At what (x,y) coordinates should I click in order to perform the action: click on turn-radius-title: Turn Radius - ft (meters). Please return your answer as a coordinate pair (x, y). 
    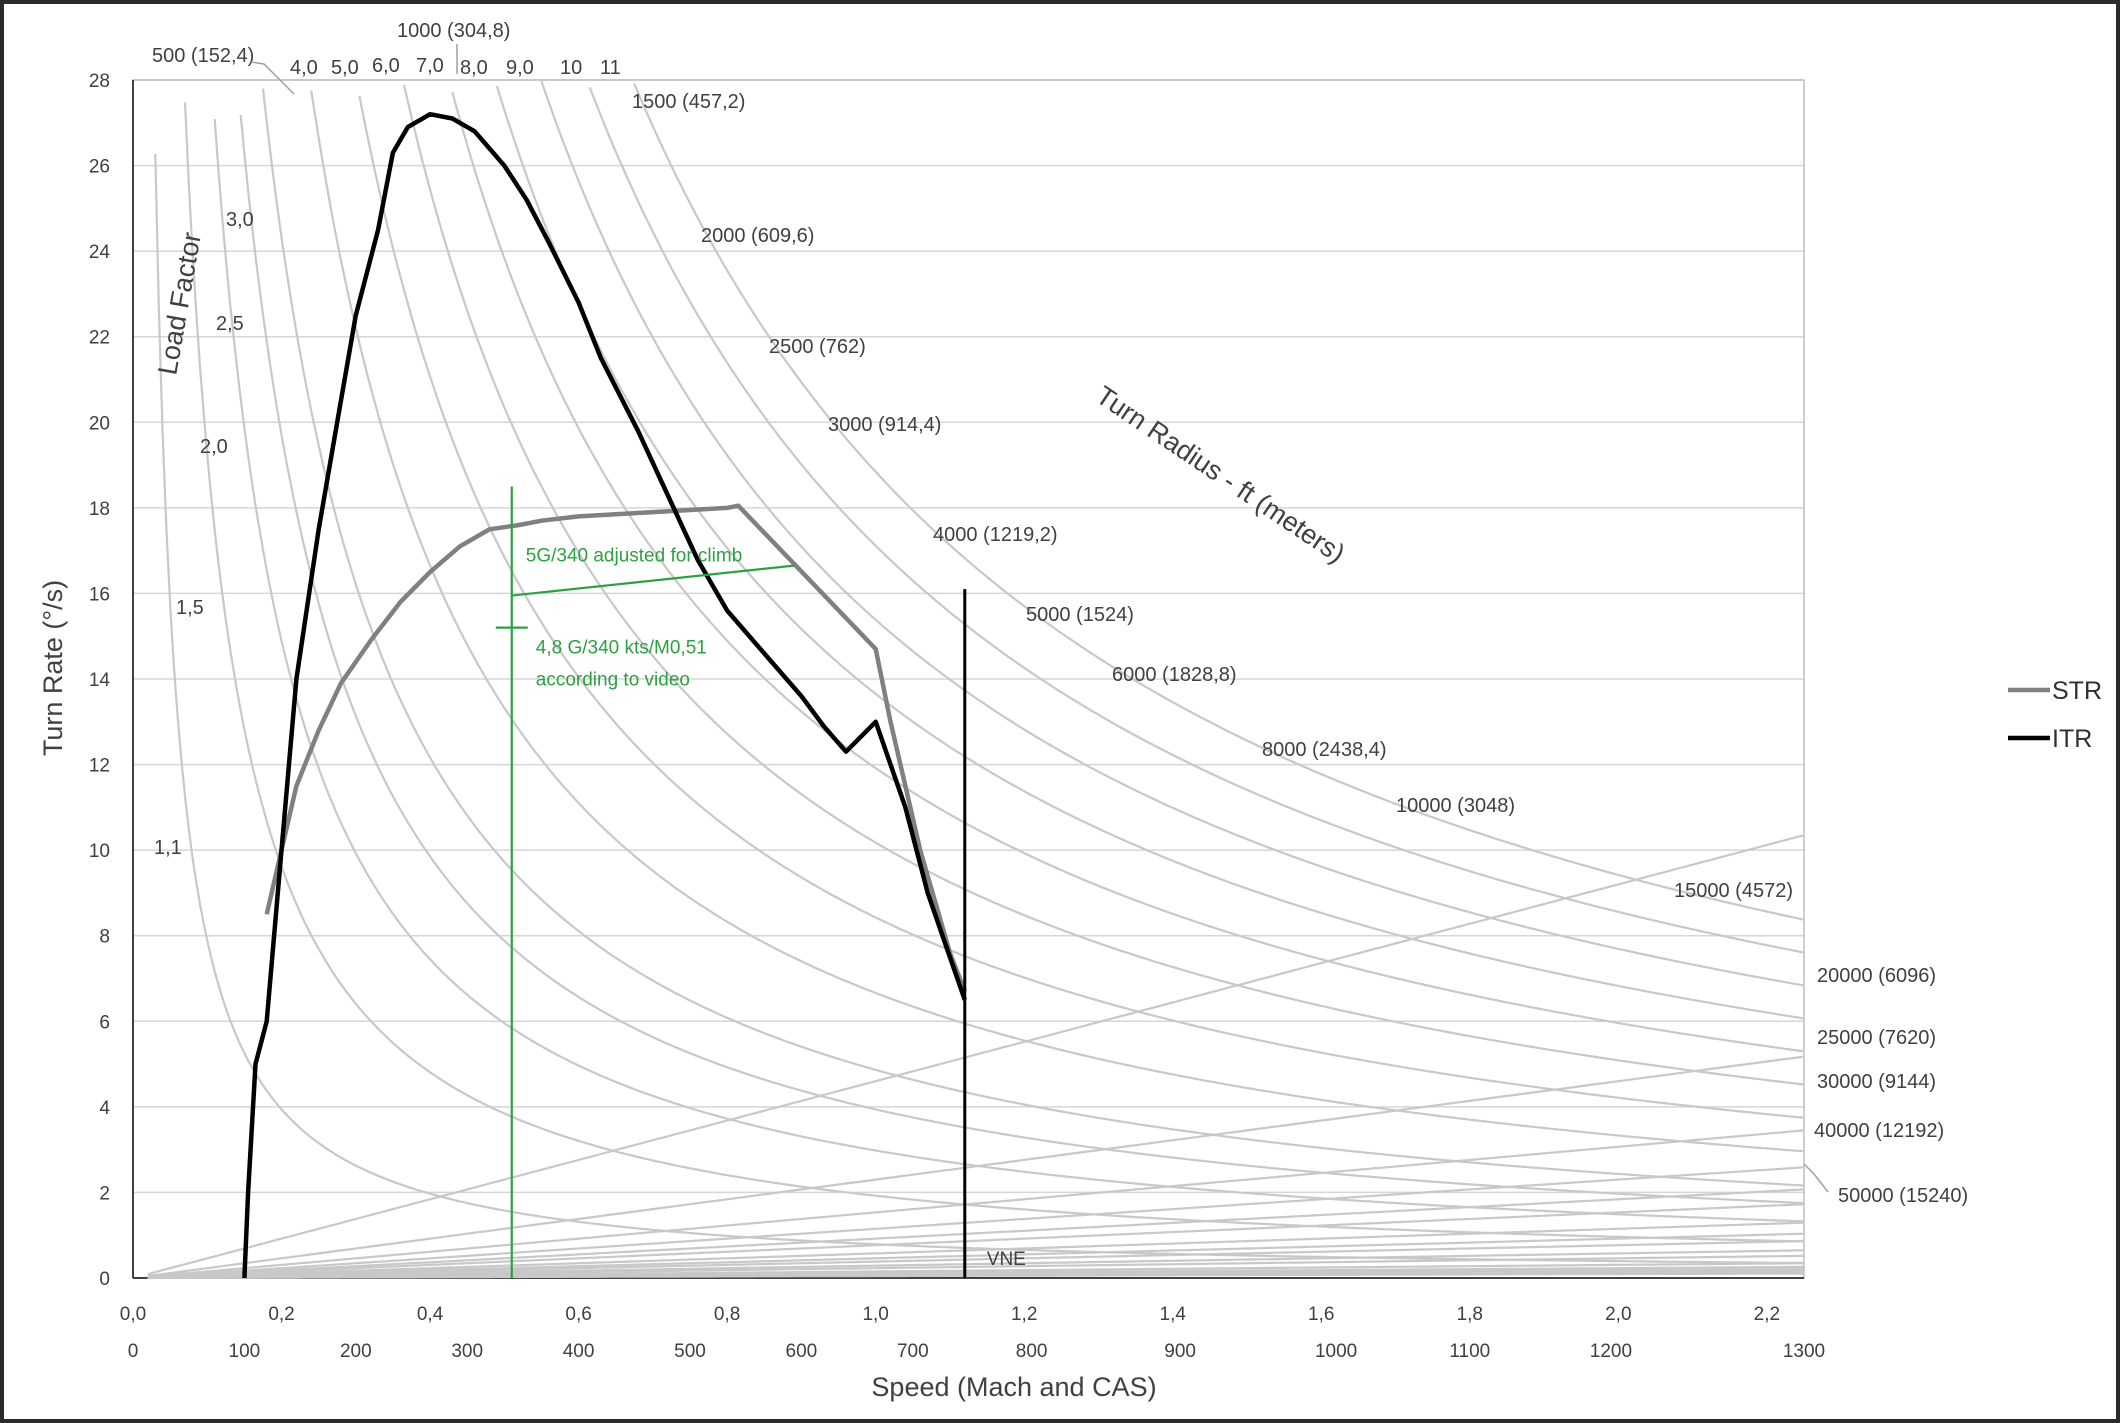
    Looking at the image, I should click on (1221, 474).